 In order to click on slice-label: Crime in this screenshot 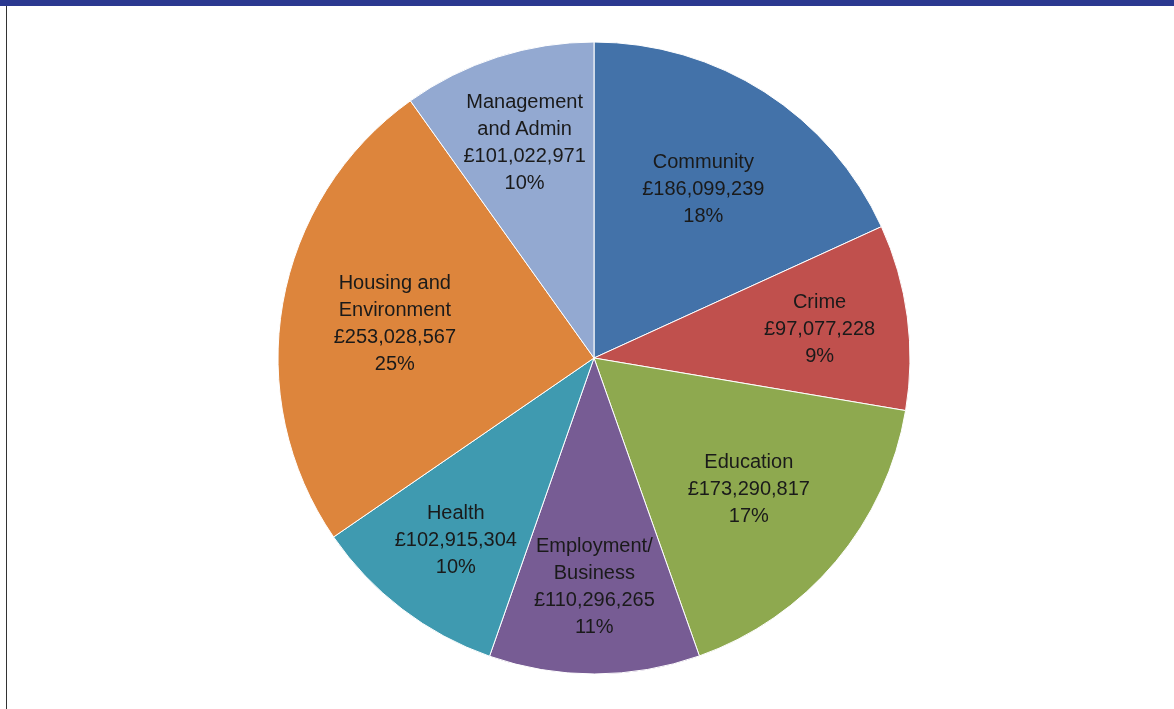, I will do `click(819, 301)`.